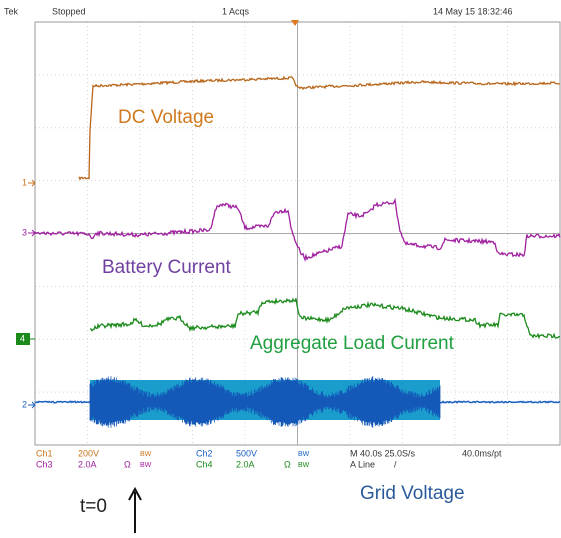 The width and height of the screenshot is (561, 538). I want to click on ch2-label: Ch2, so click(204, 453).